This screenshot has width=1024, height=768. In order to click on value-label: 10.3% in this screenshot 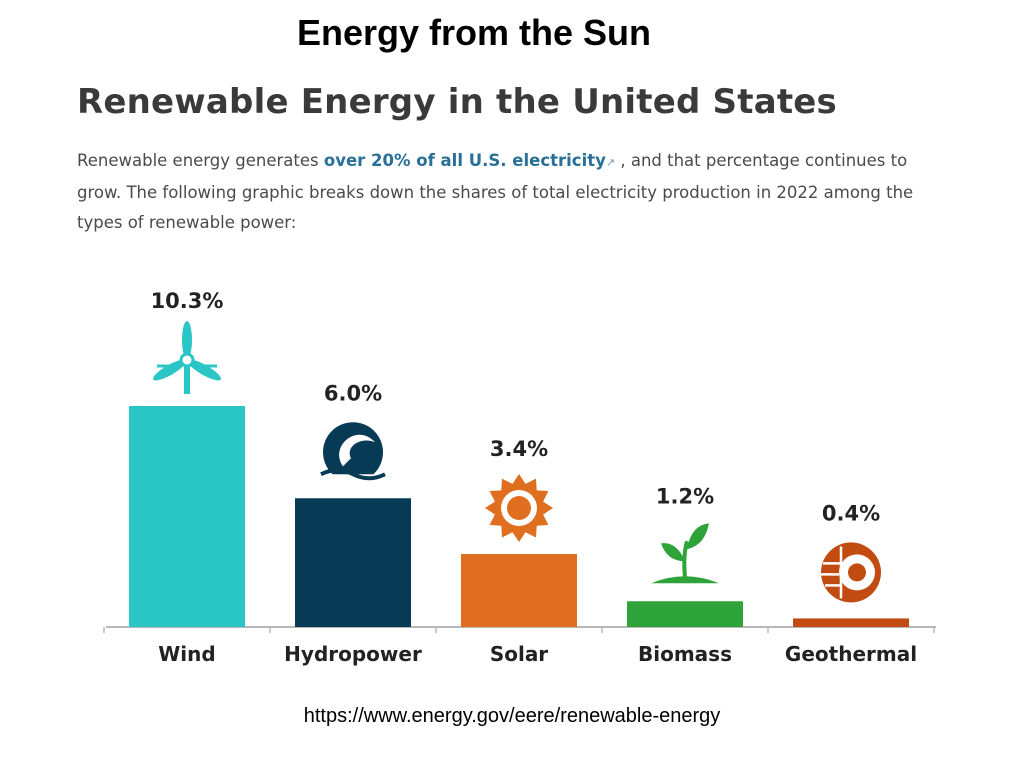, I will do `click(187, 301)`.